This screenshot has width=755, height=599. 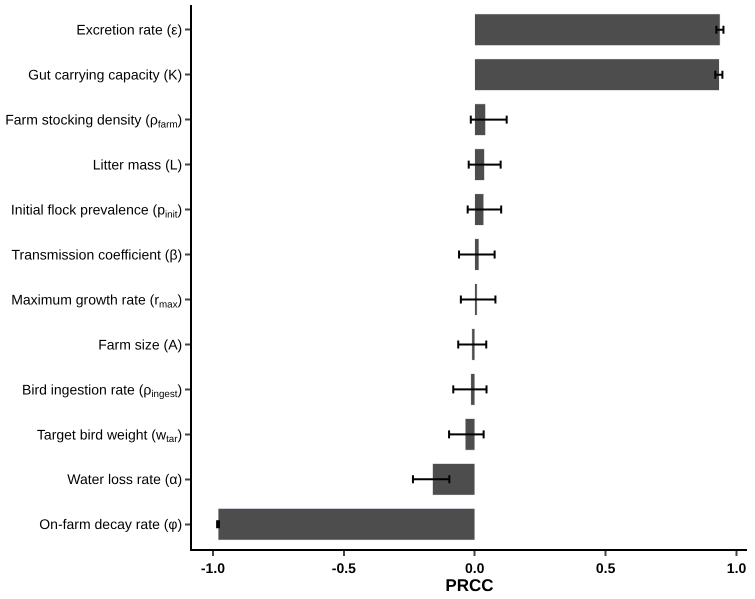 What do you see at coordinates (93, 121) in the screenshot?
I see `y-tick-label: Farm stocking density (ρ$_{farm}$)` at bounding box center [93, 121].